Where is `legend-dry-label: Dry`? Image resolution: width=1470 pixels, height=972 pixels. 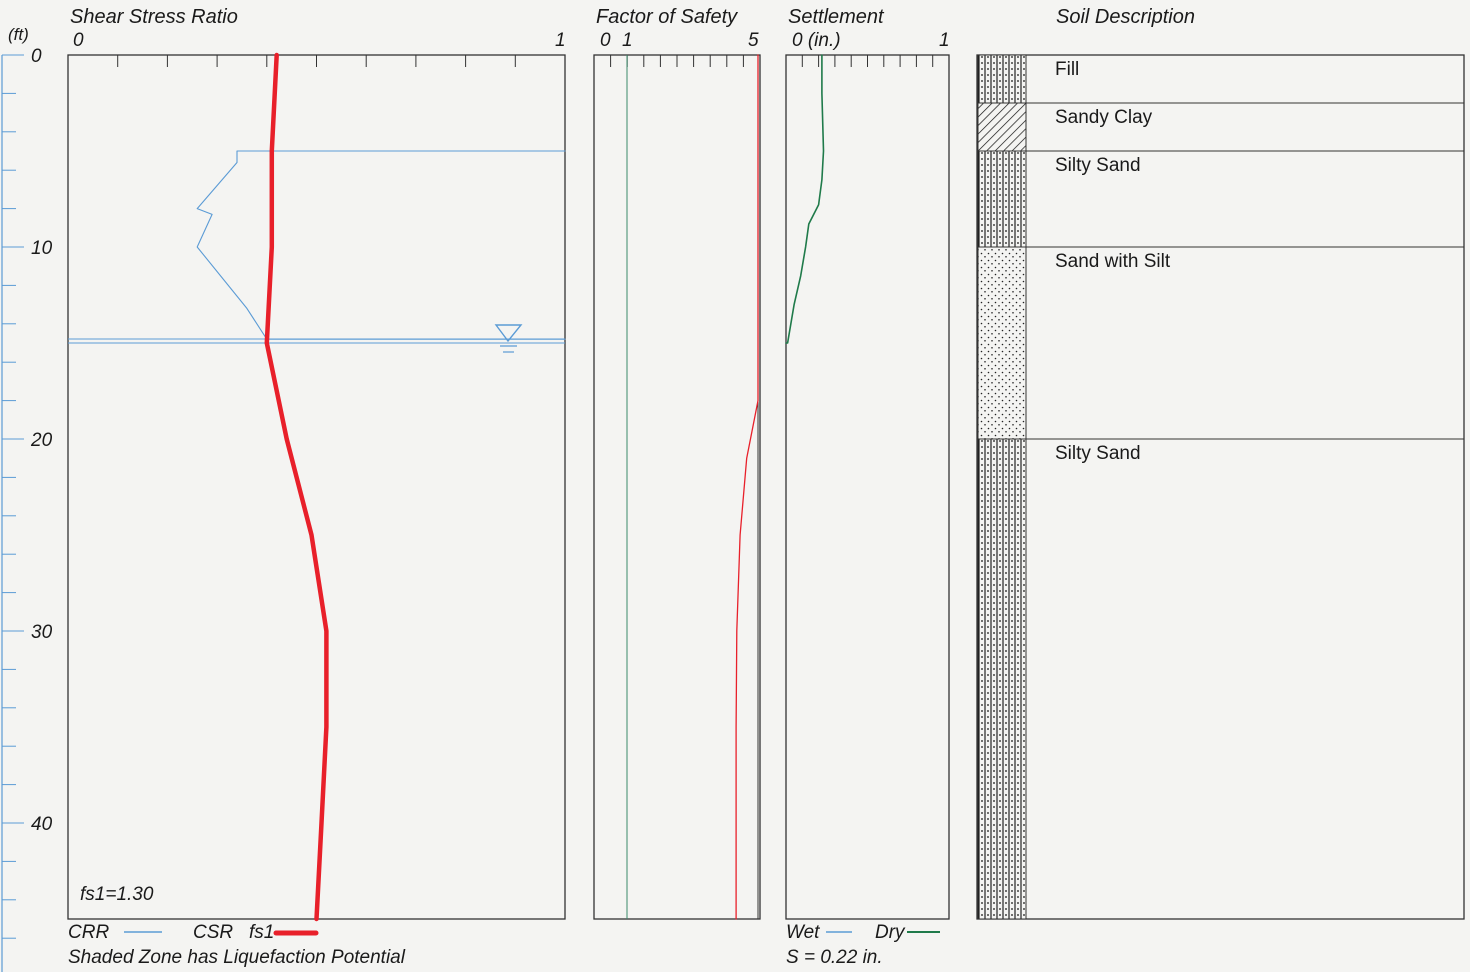 legend-dry-label: Dry is located at coordinates (890, 932).